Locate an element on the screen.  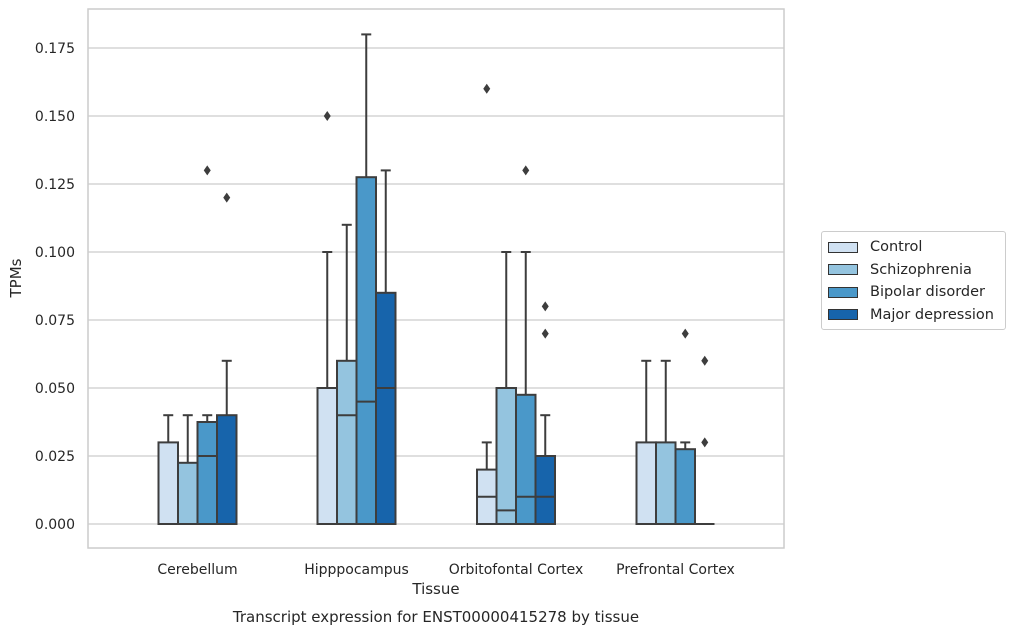
y-tick-labels: 0.000 0.025 0.050 0.075 0.100 0.125 0.150 0.175 is located at coordinates (55, 287).